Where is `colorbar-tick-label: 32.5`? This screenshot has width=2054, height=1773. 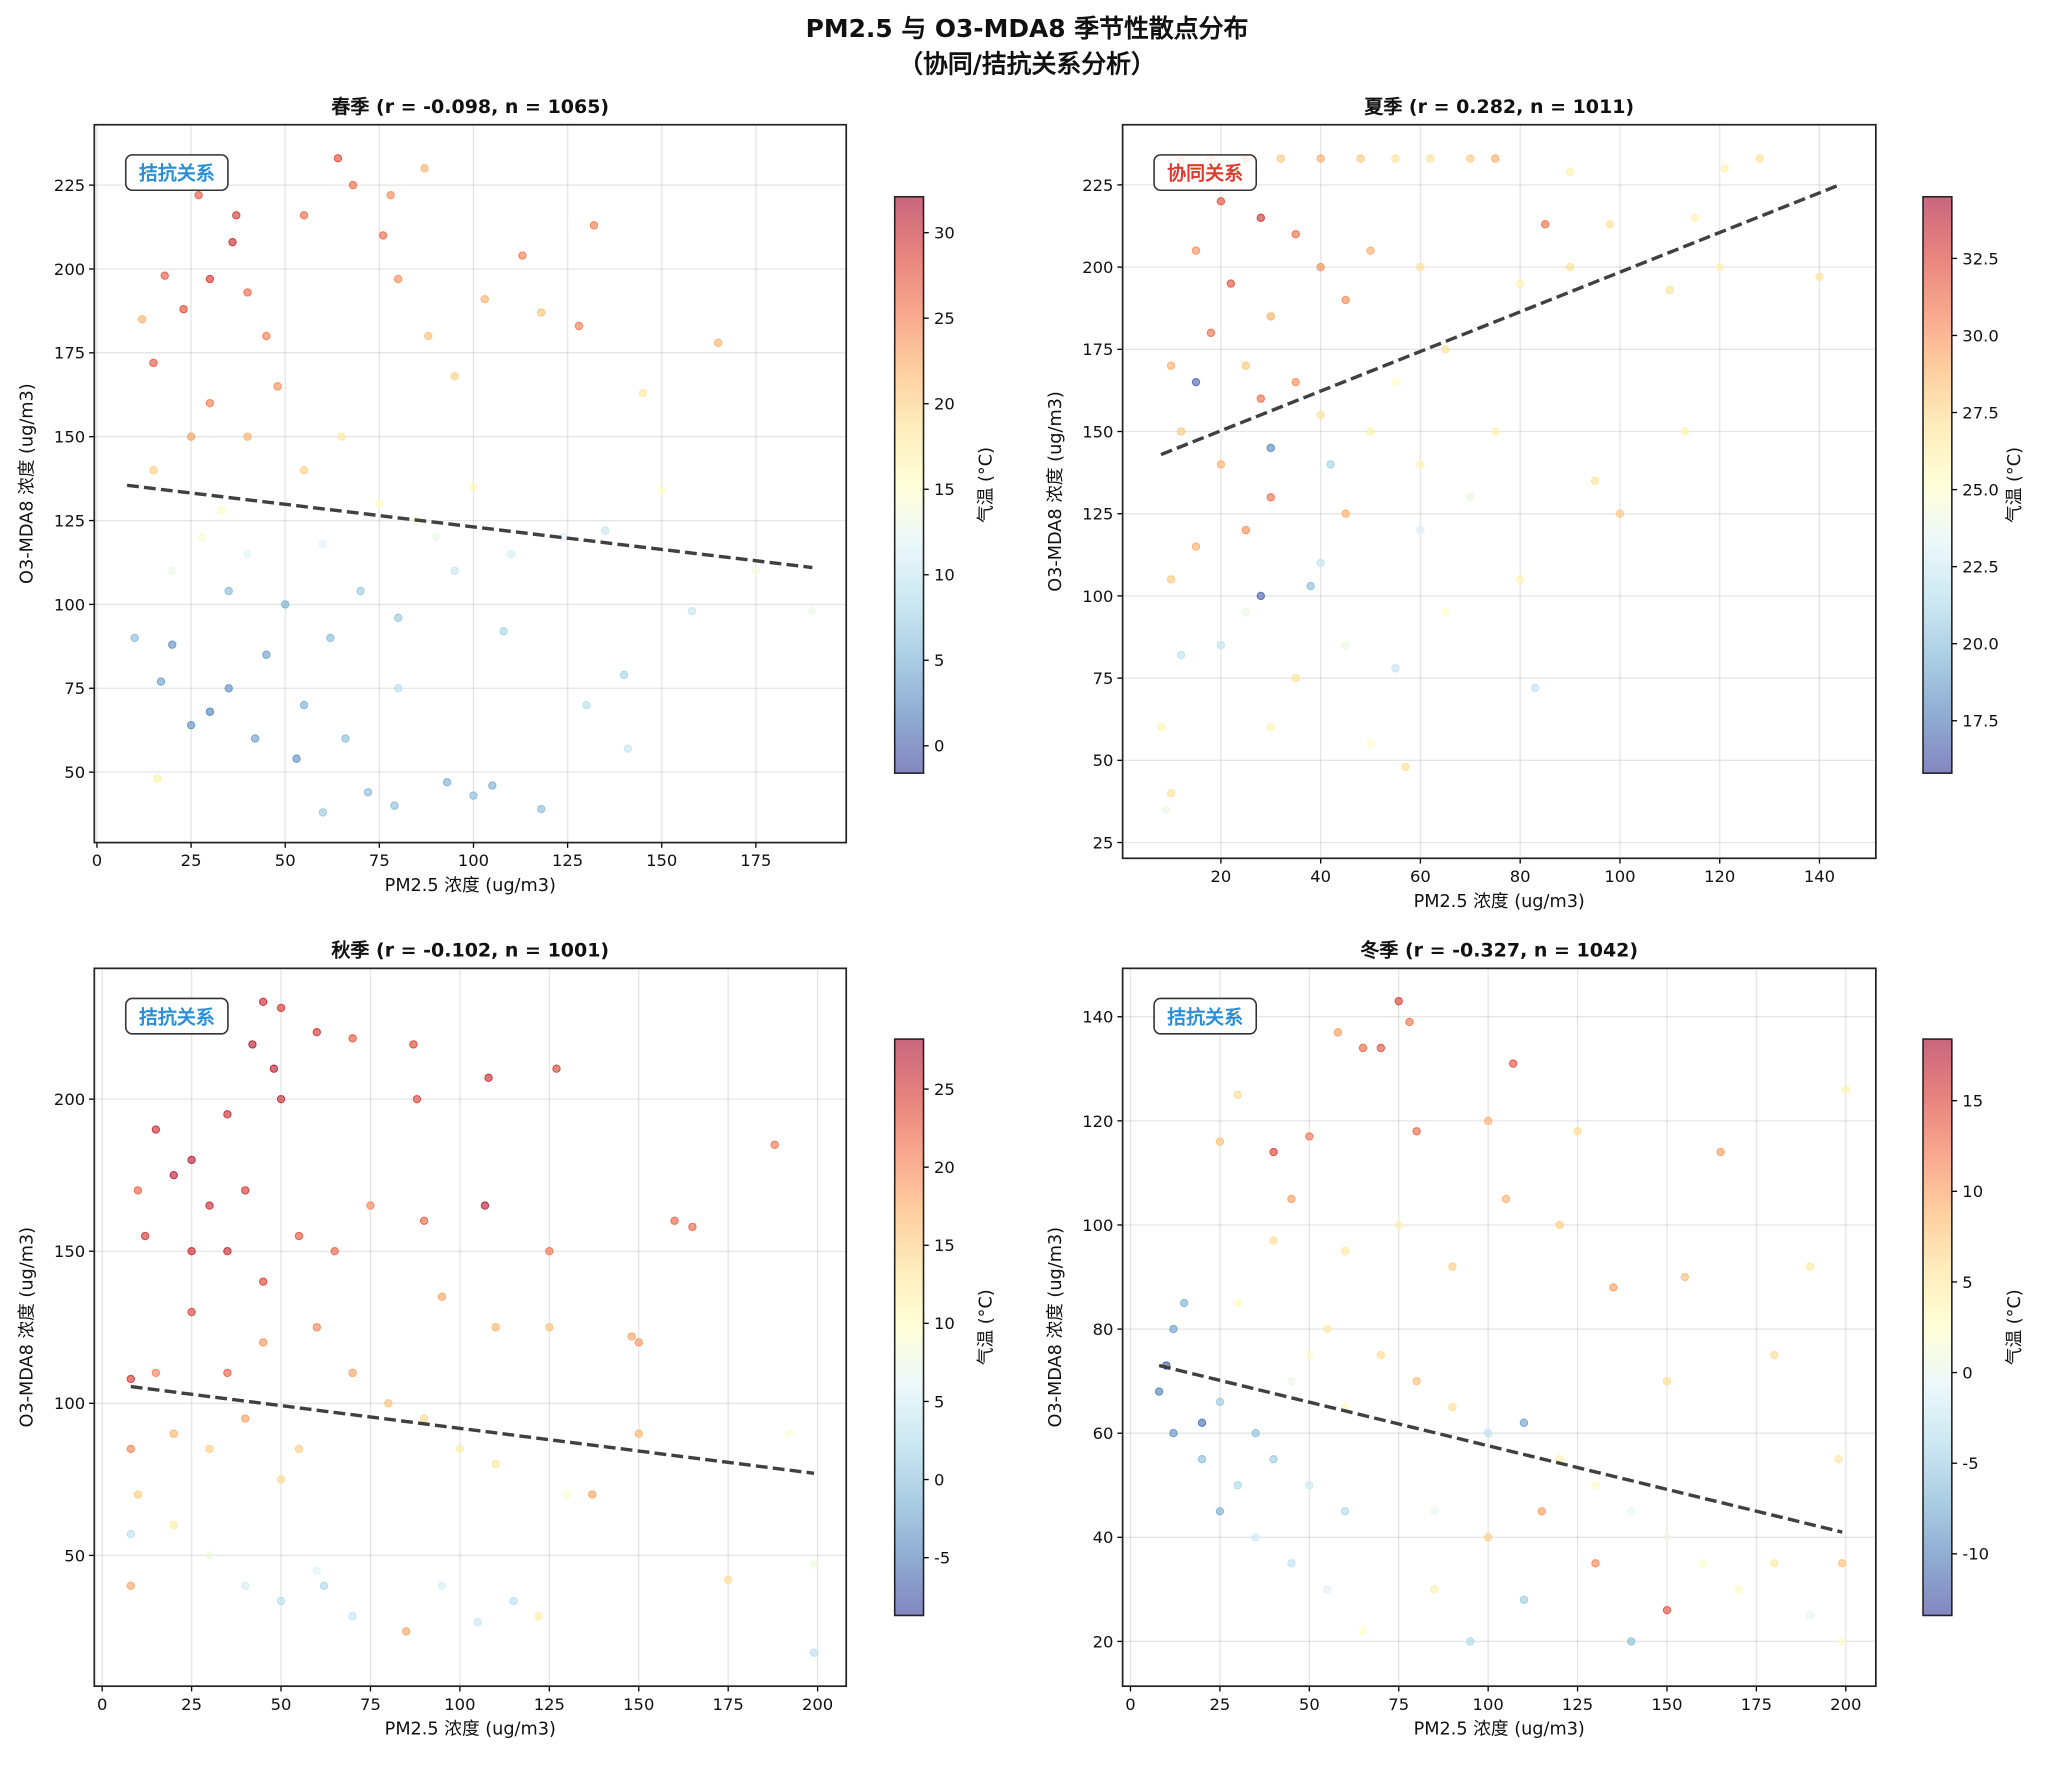 colorbar-tick-label: 32.5 is located at coordinates (1980, 258).